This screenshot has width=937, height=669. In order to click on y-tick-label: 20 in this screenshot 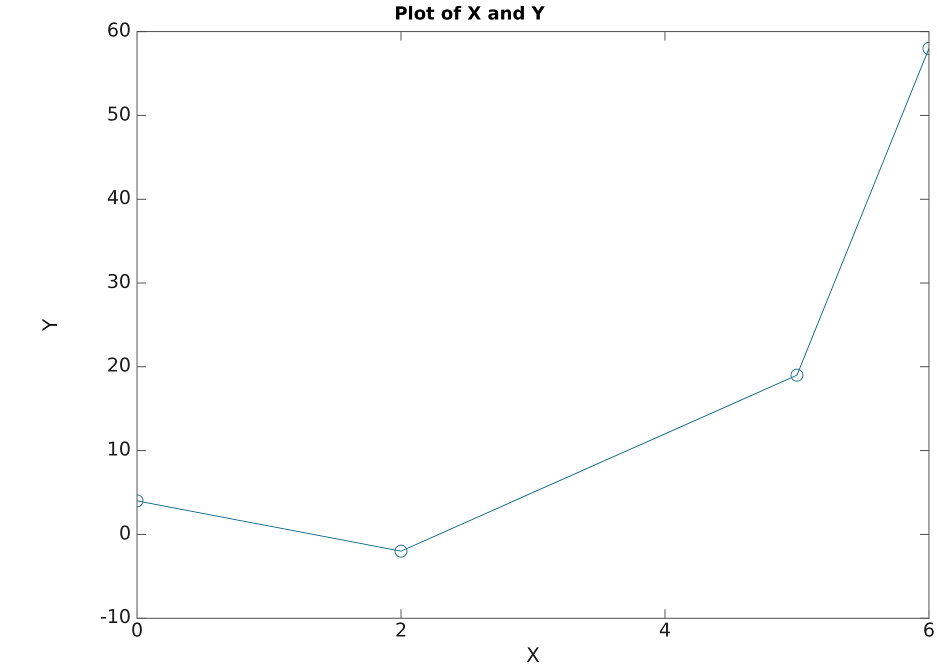, I will do `click(119, 365)`.